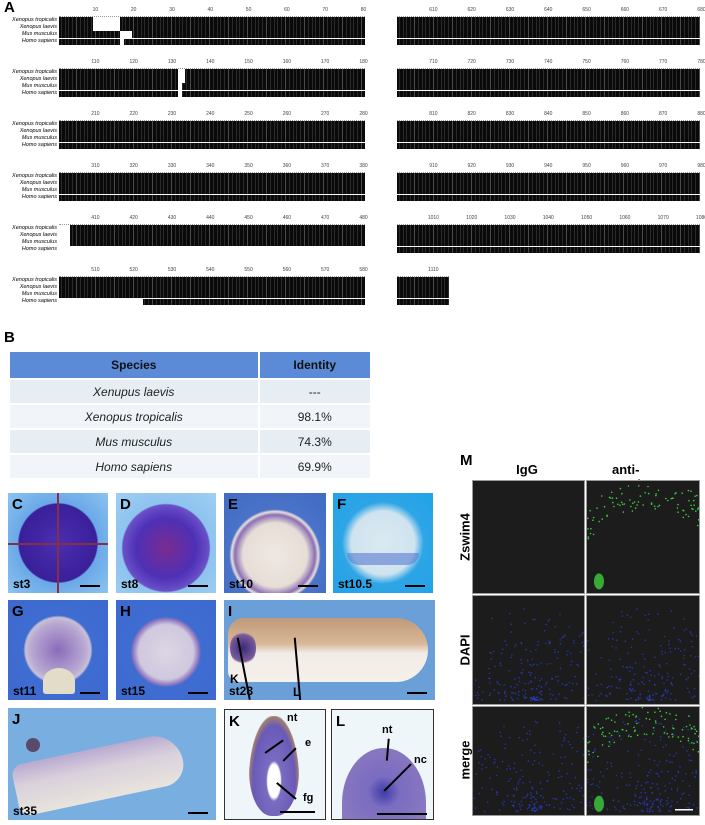 The height and width of the screenshot is (825, 705). Describe the element at coordinates (248, 62) in the screenshot. I see `tick-label: 150` at that location.